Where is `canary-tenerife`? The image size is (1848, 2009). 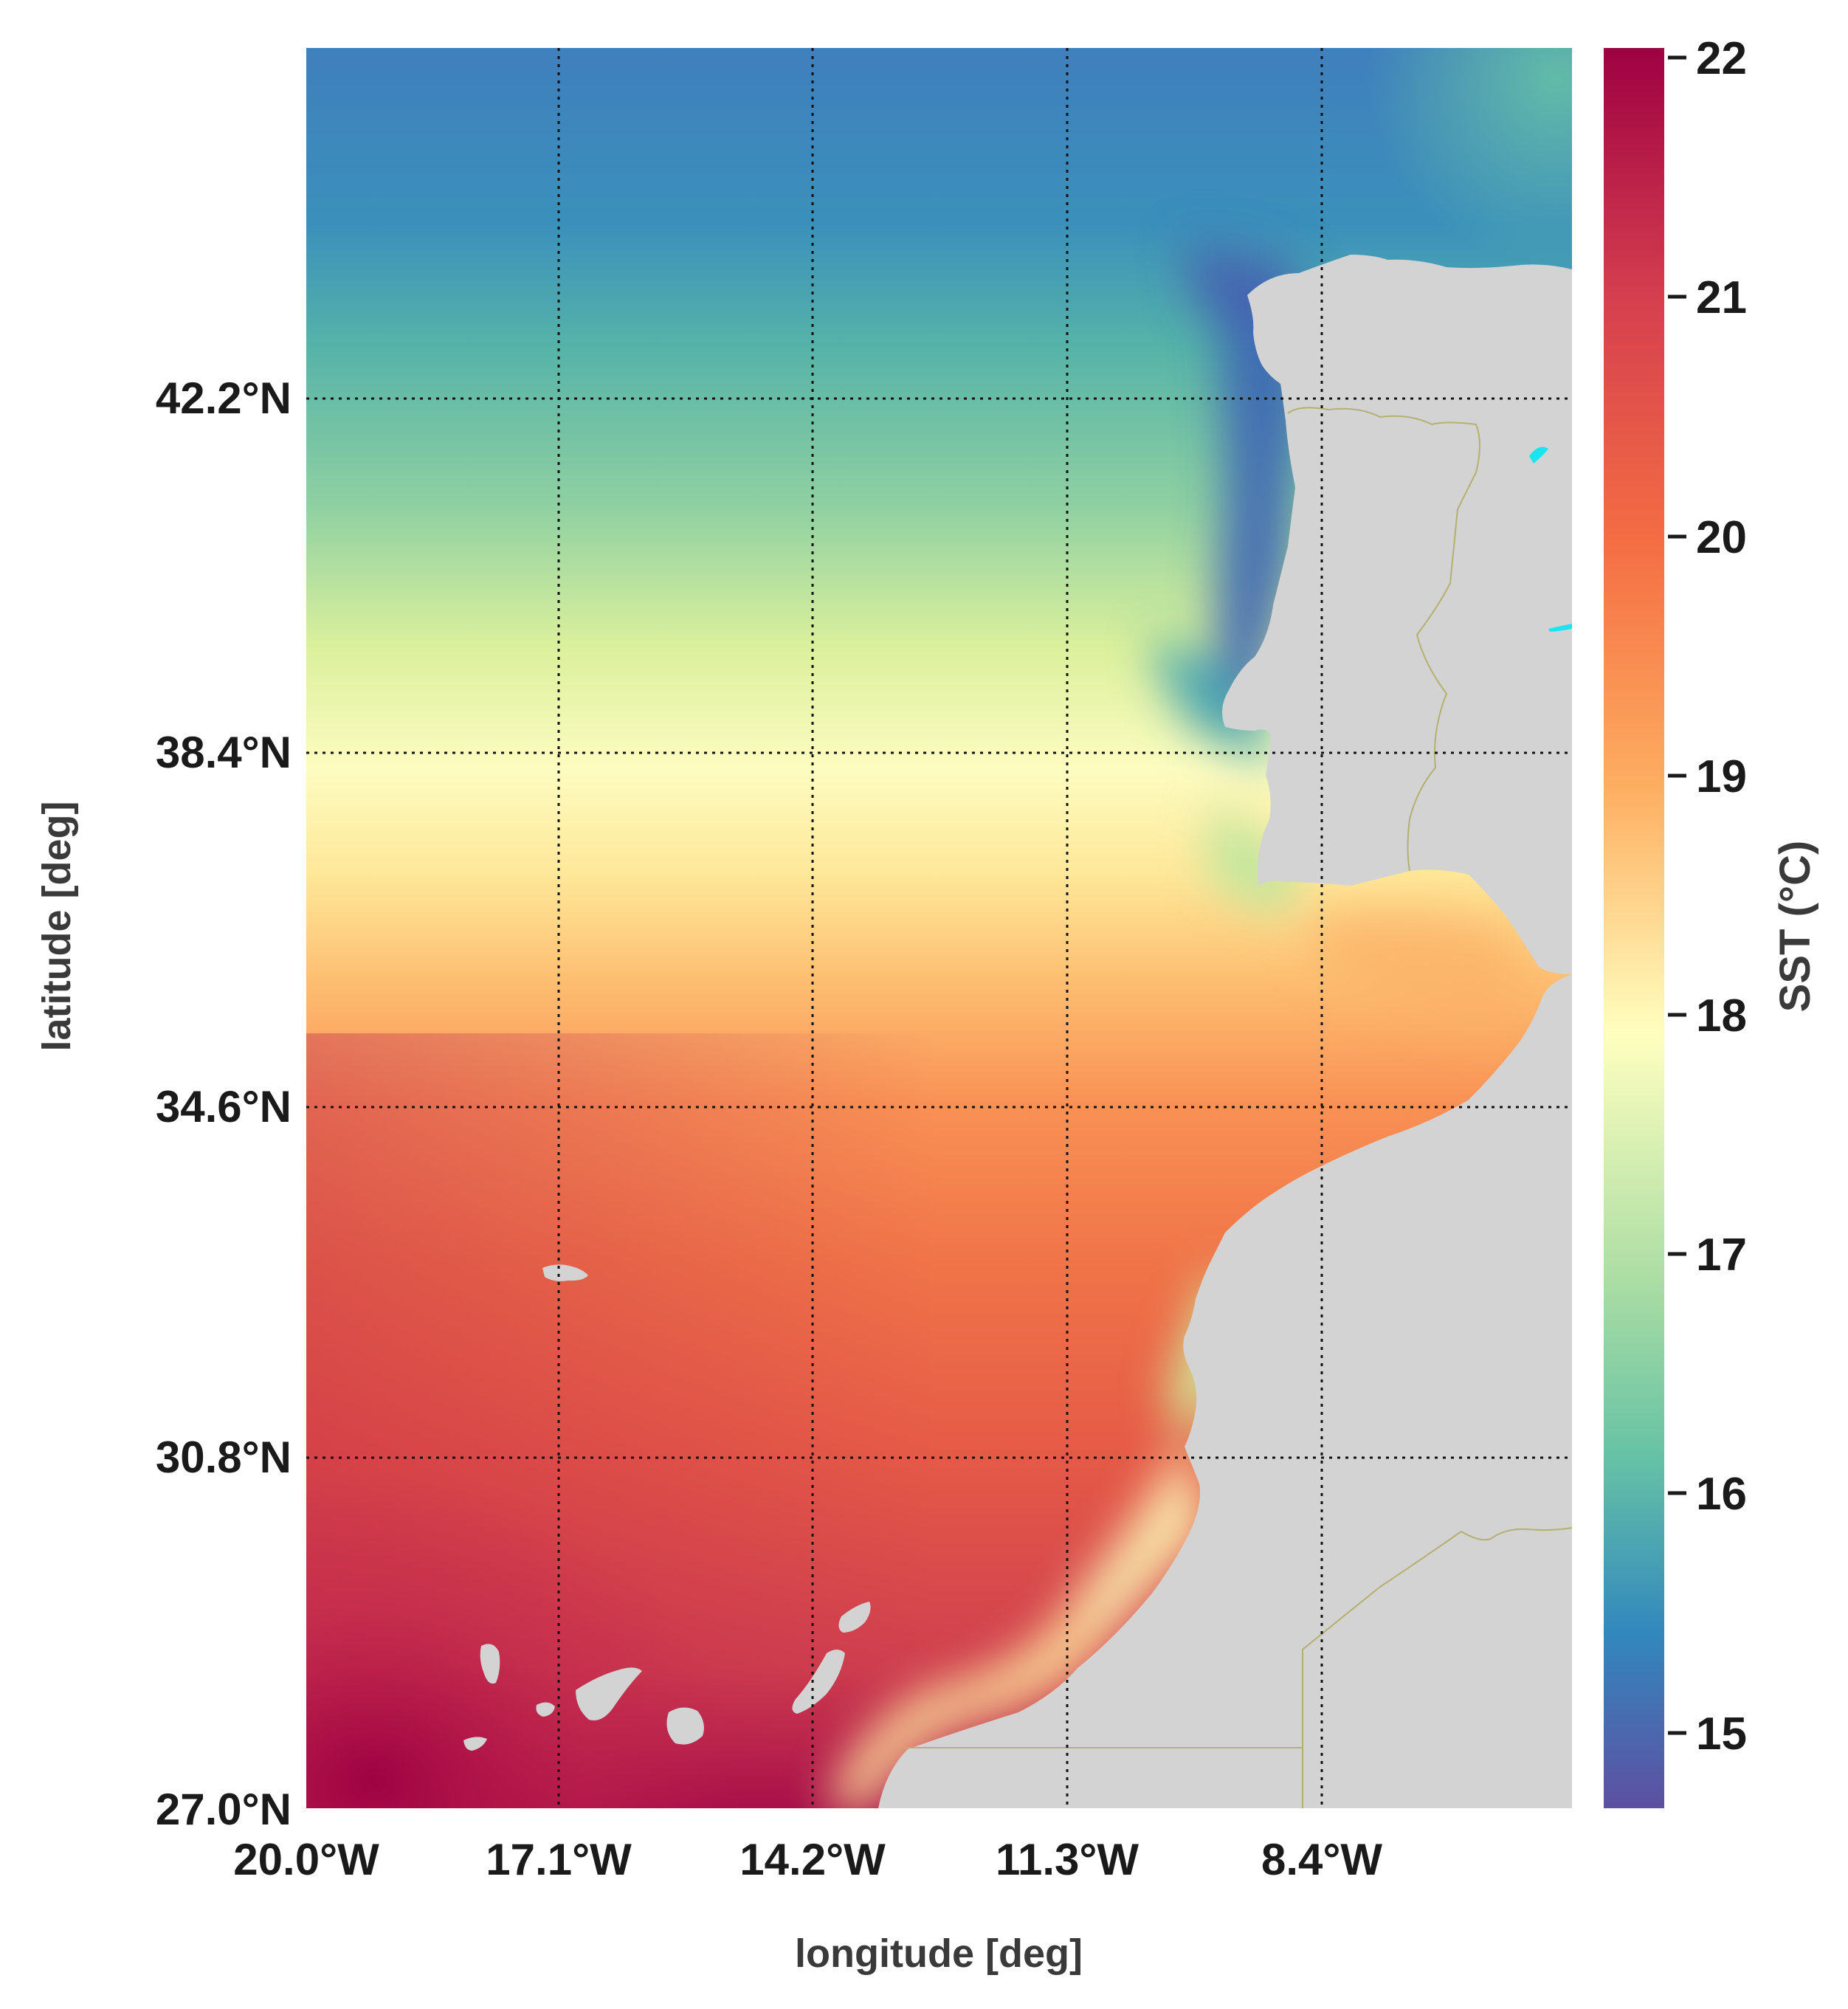 canary-tenerife is located at coordinates (609, 1693).